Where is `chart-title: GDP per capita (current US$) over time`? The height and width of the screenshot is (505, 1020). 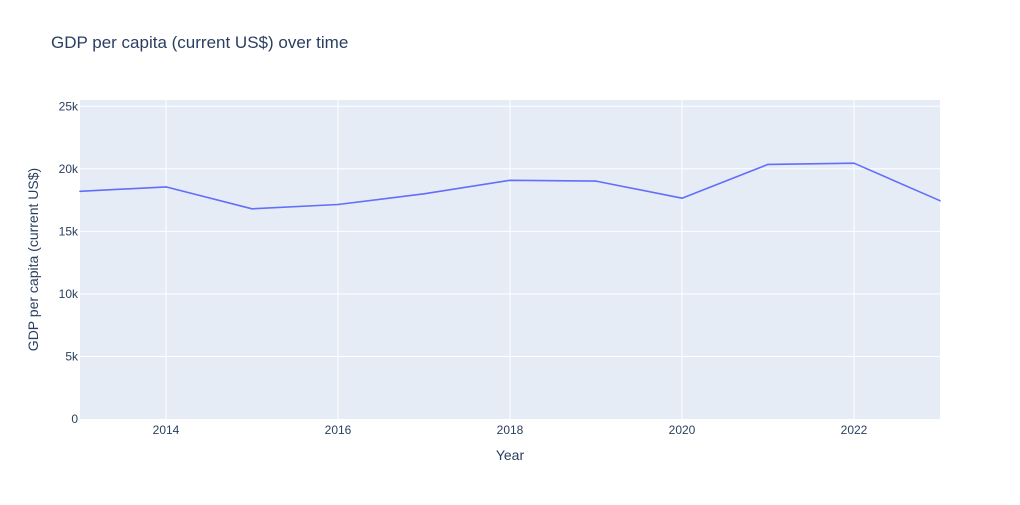 chart-title: GDP per capita (current US$) over time is located at coordinates (200, 42).